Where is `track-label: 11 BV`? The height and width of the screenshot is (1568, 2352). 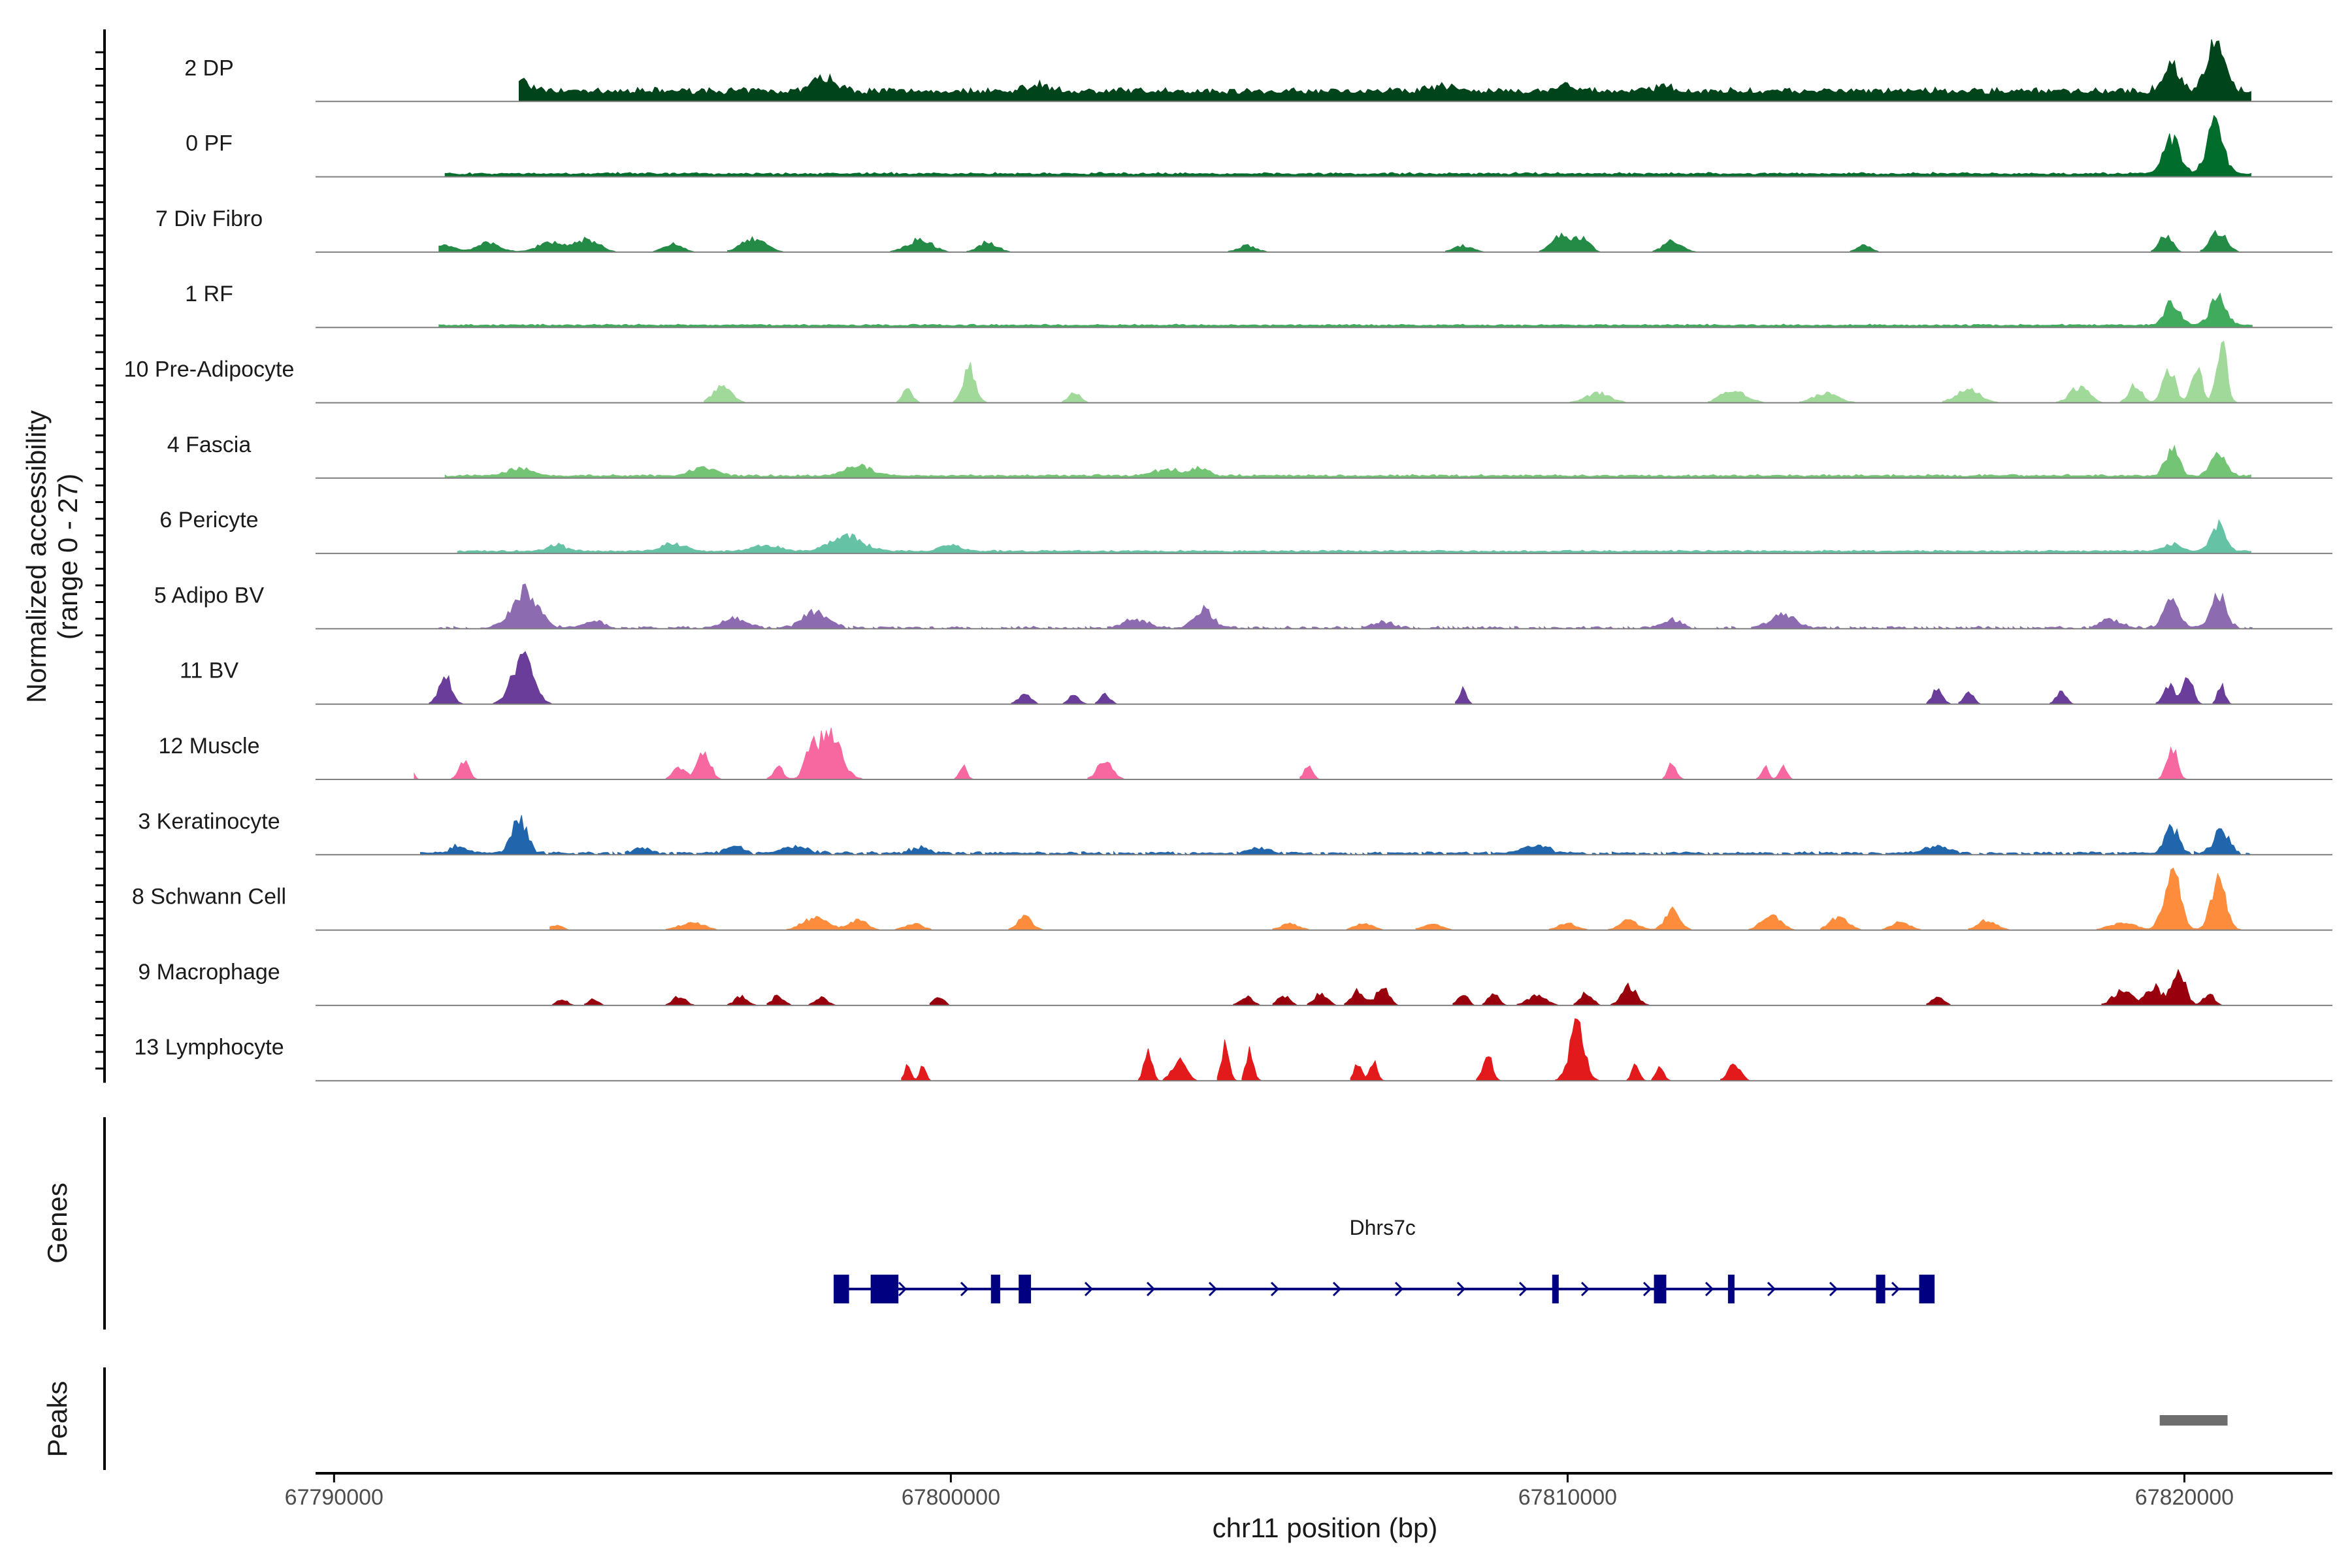 track-label: 11 BV is located at coordinates (209, 671).